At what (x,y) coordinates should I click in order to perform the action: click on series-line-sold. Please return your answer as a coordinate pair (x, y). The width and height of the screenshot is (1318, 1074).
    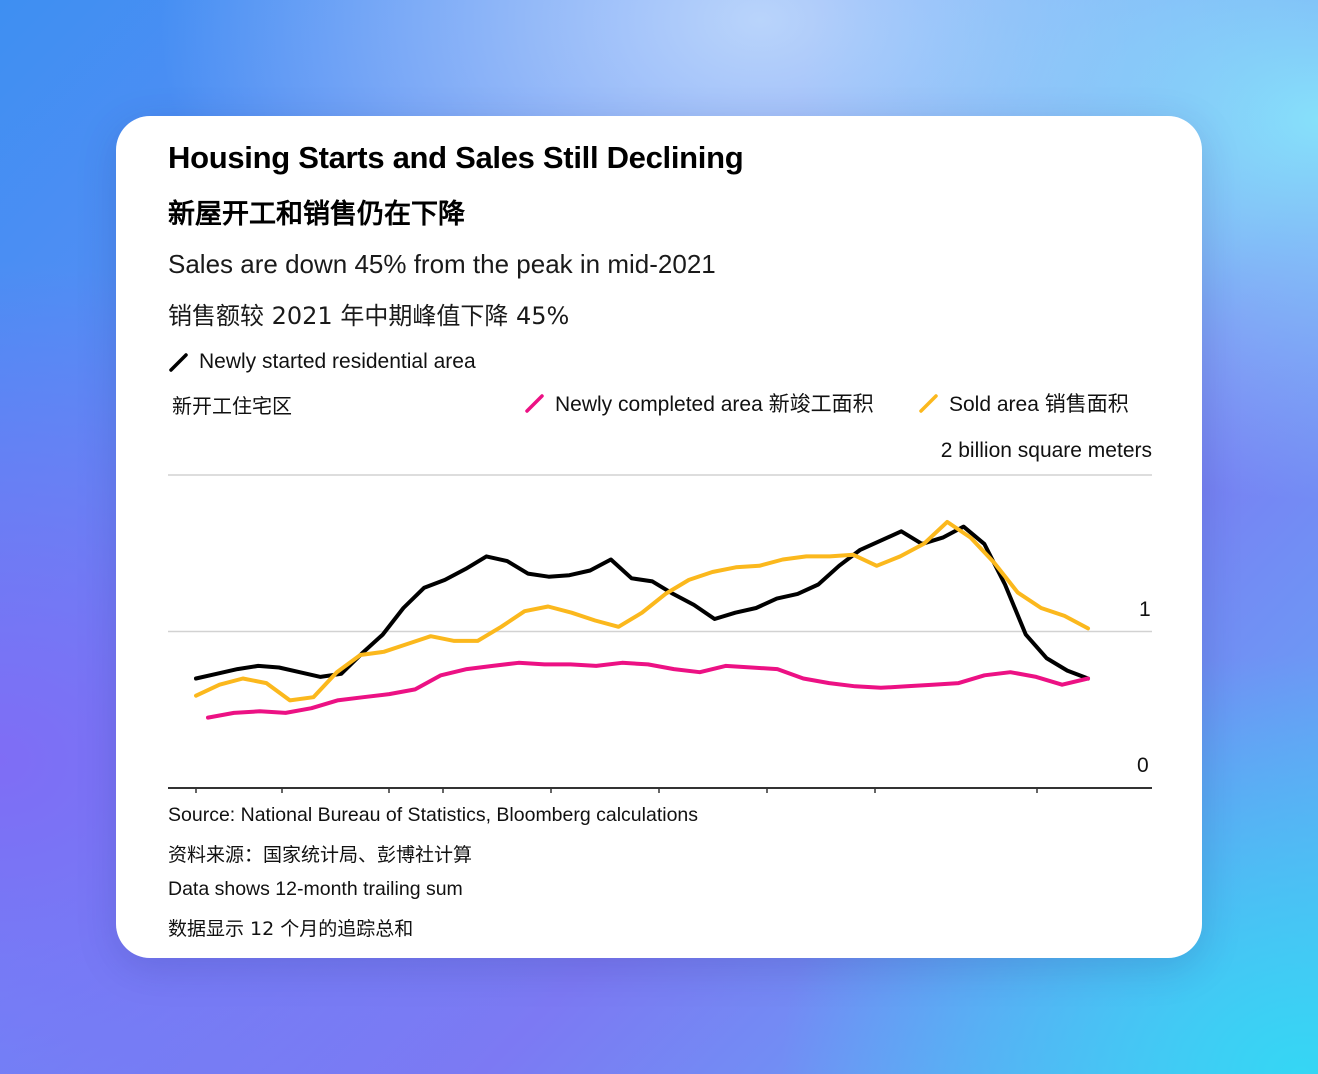
    Looking at the image, I should click on (642, 611).